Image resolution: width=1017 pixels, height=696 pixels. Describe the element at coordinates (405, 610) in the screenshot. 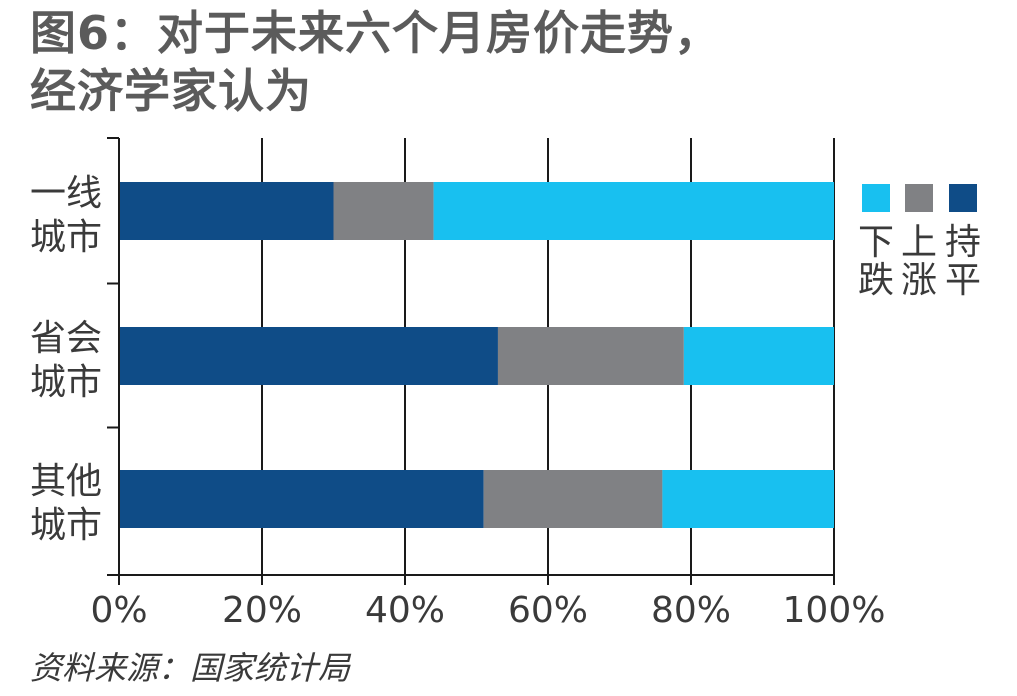

I see `x-tick-label-40: 40%` at that location.